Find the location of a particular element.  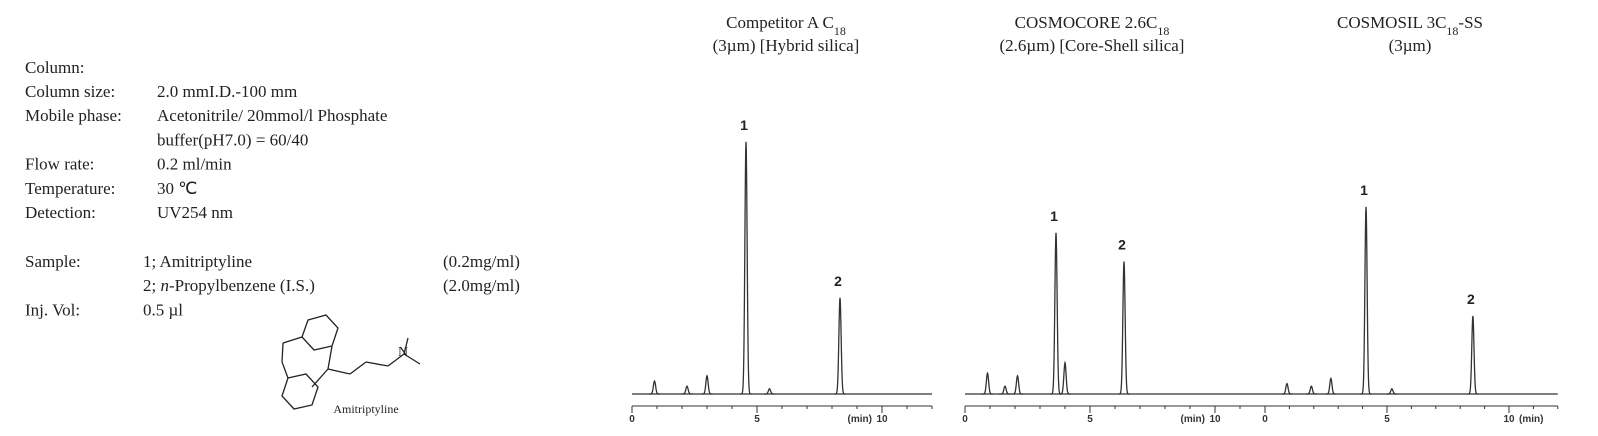

text-segment: 2; is located at coordinates (151, 285).